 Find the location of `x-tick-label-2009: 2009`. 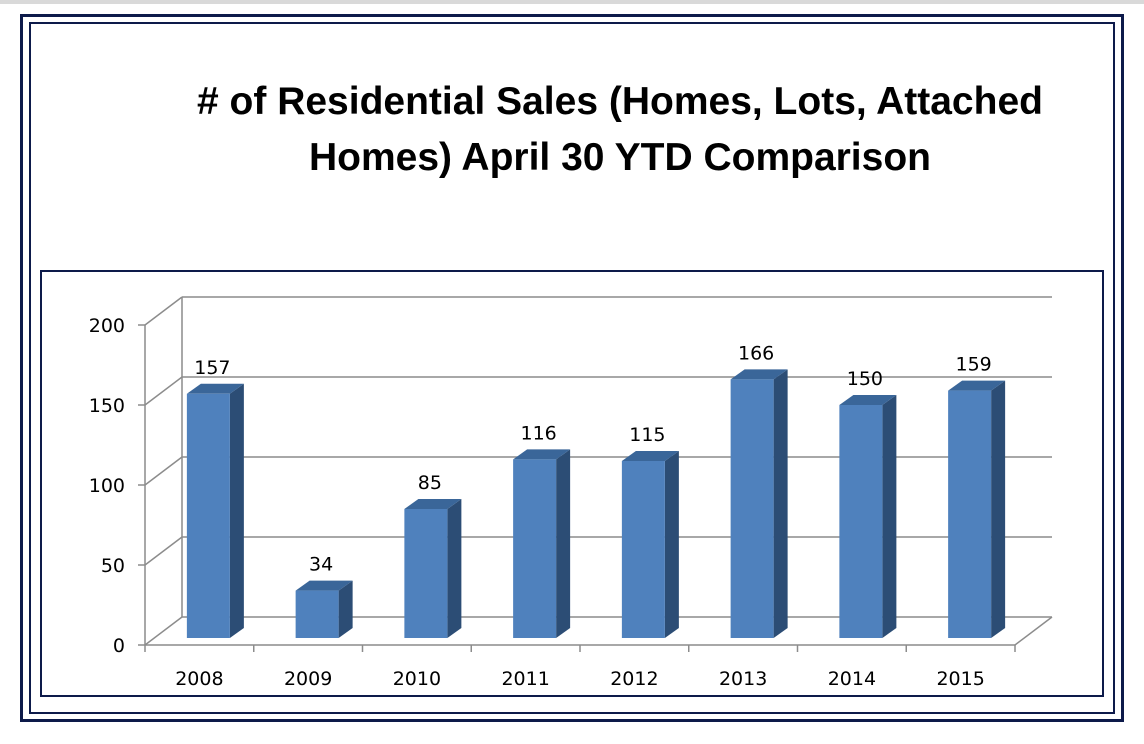

x-tick-label-2009: 2009 is located at coordinates (308, 679).